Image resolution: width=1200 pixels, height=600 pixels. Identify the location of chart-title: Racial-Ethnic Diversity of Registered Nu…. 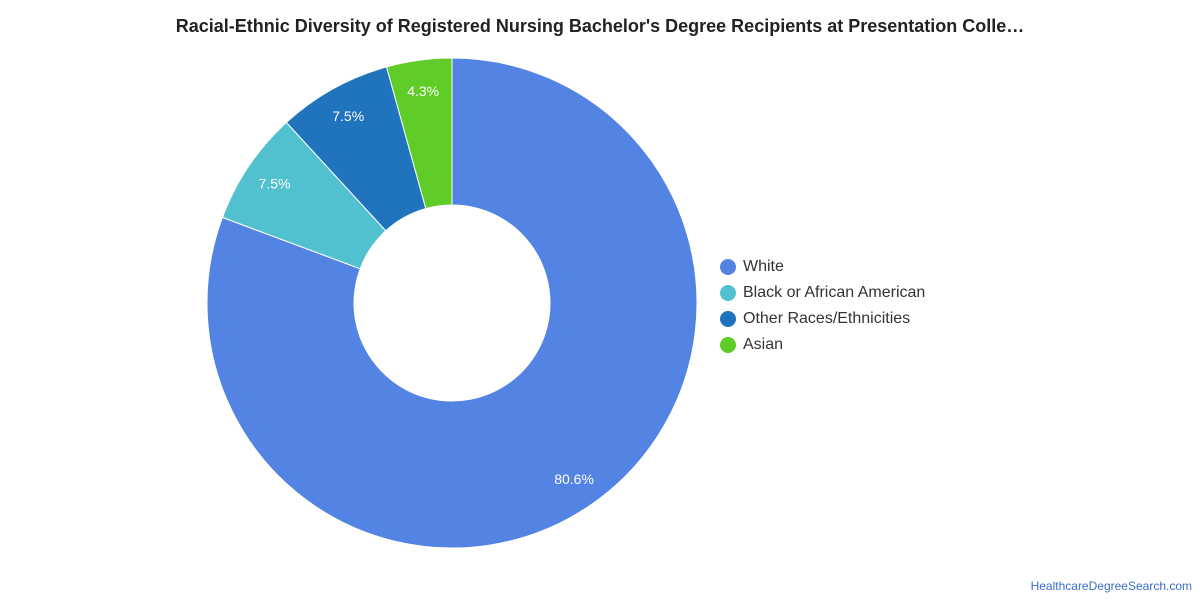
(600, 26).